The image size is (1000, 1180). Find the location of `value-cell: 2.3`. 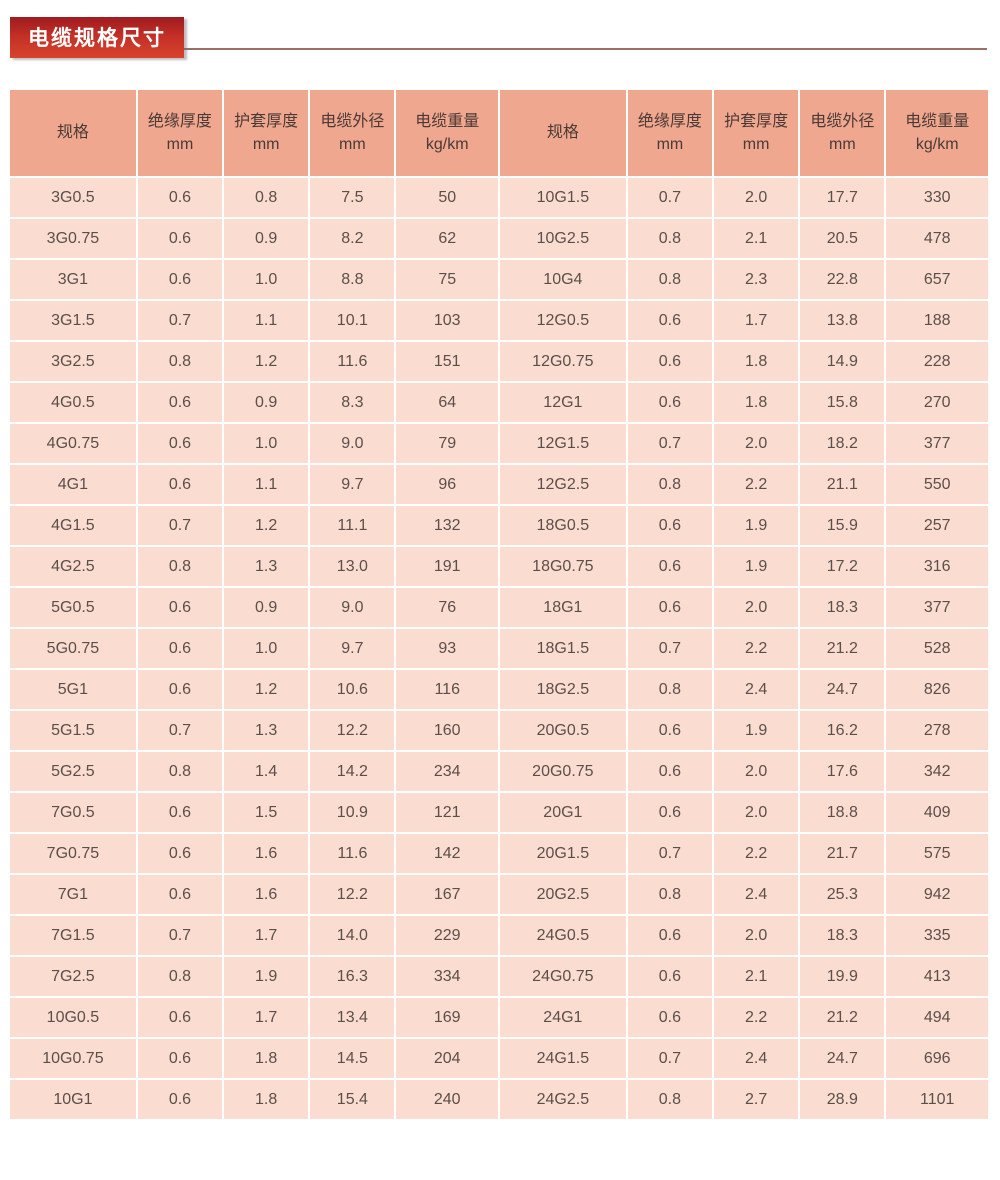

value-cell: 2.3 is located at coordinates (756, 279).